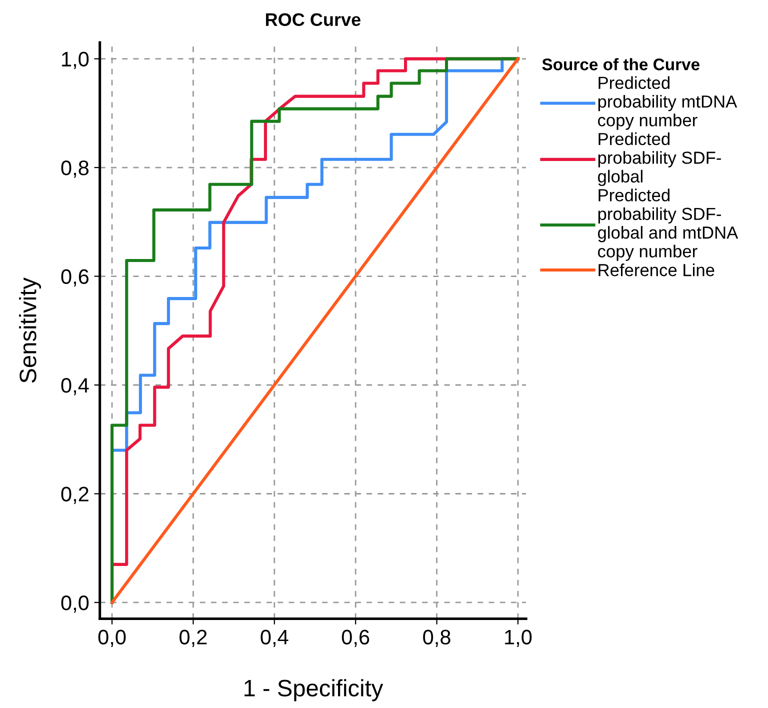  Describe the element at coordinates (314, 690) in the screenshot. I see `x-axis-title: 1 - Specificity` at that location.